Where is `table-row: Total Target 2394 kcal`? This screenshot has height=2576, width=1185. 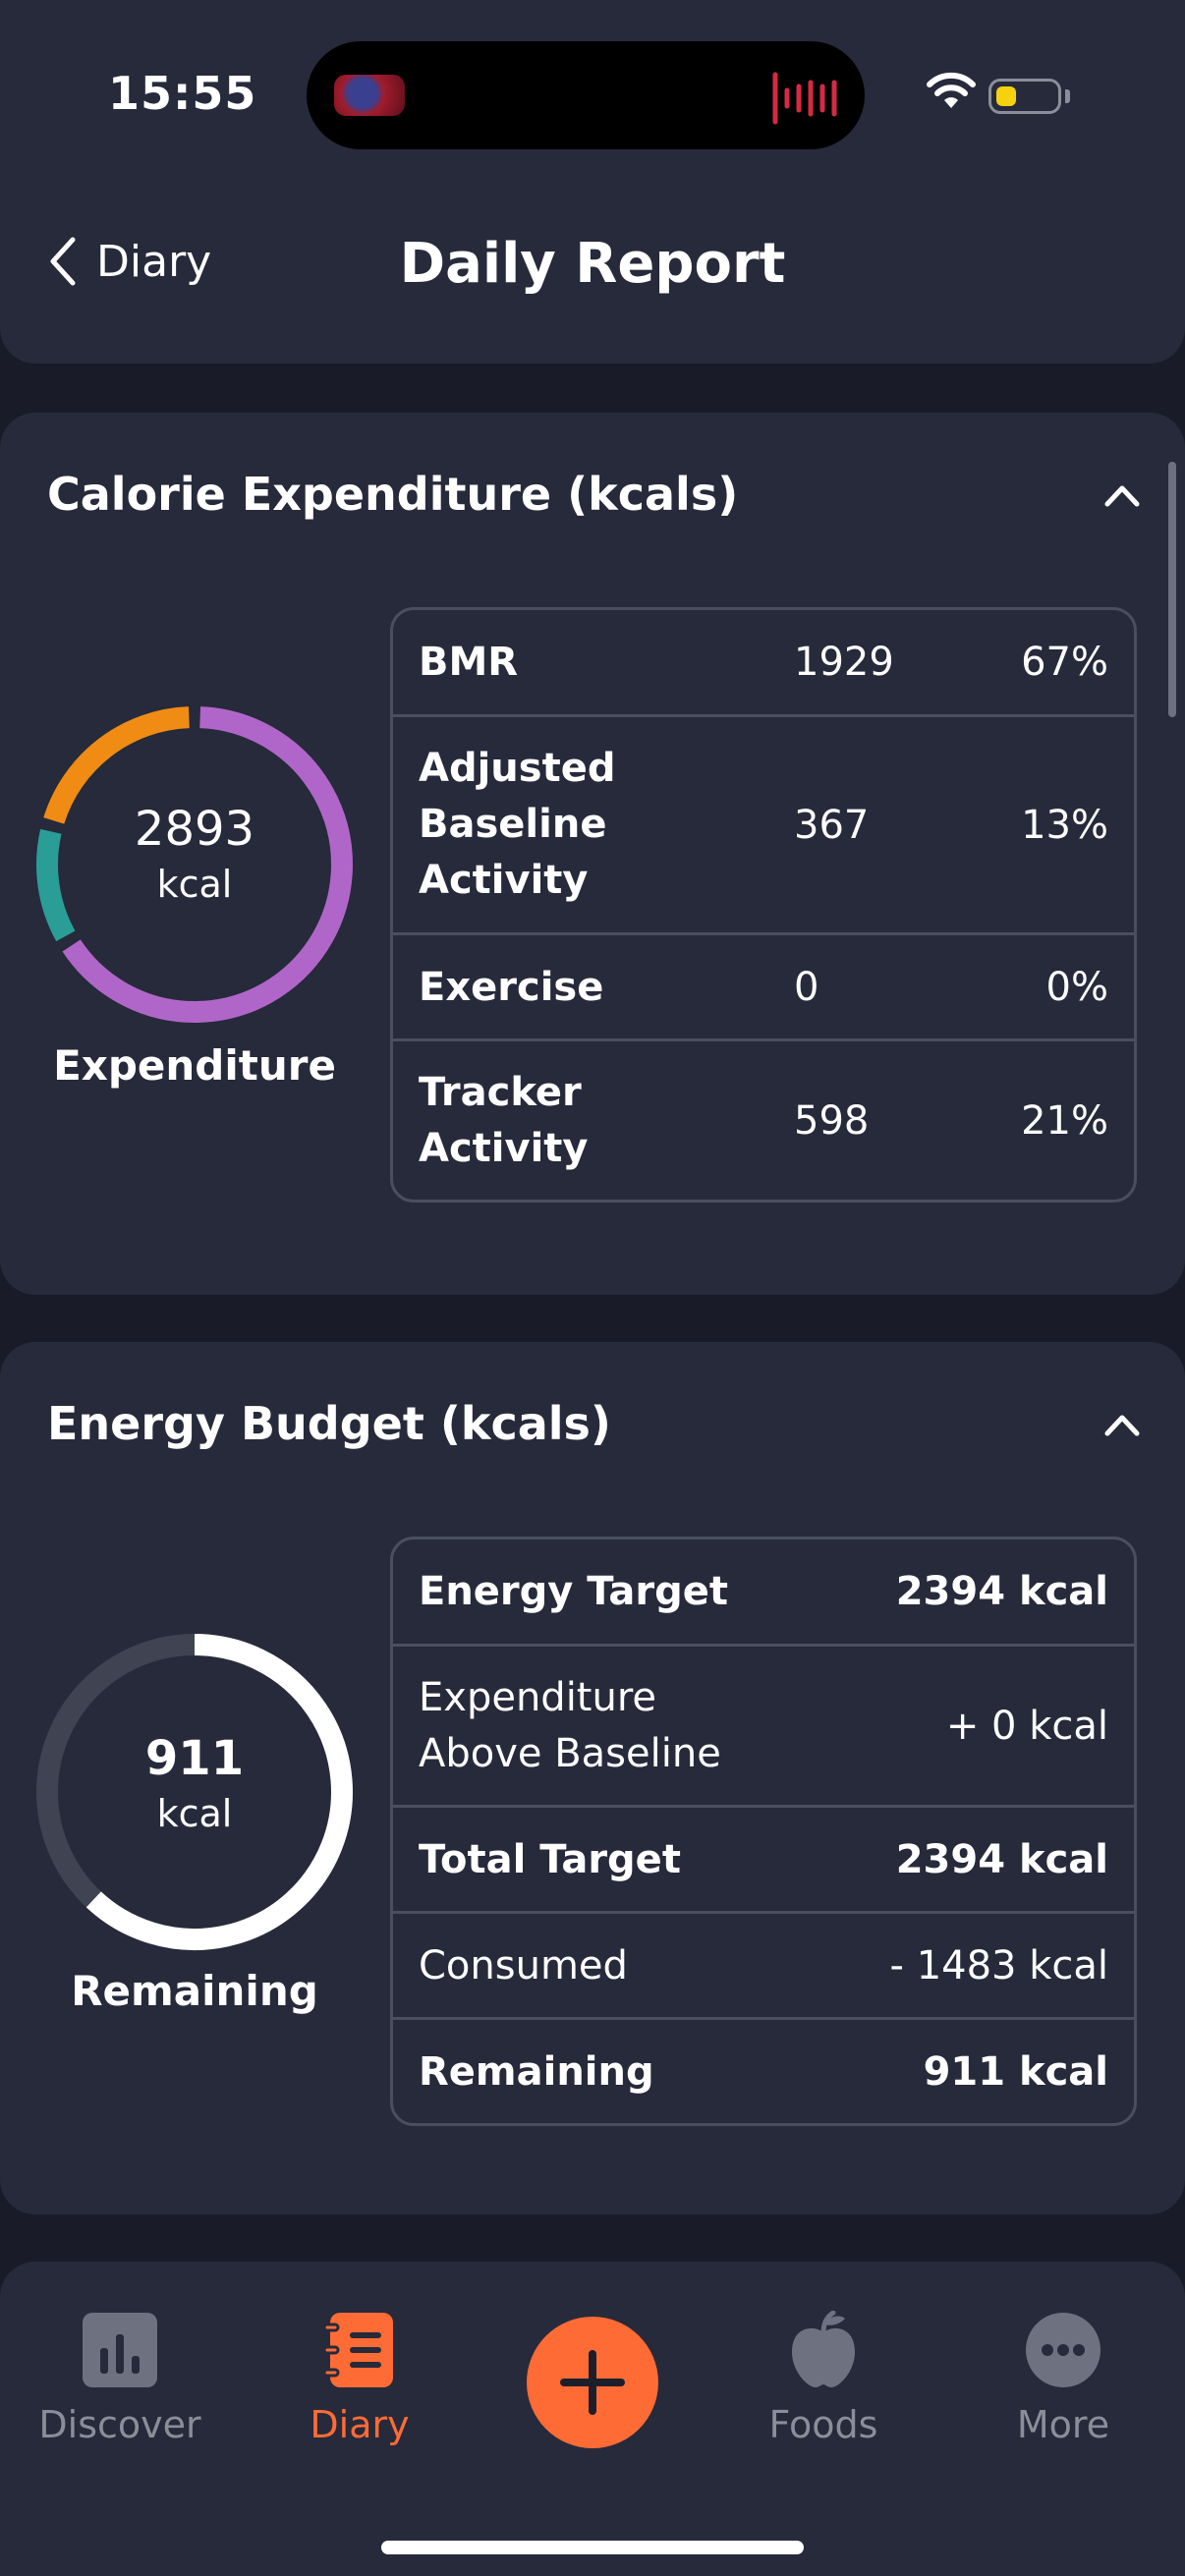
table-row: Total Target 2394 kcal is located at coordinates (763, 1858).